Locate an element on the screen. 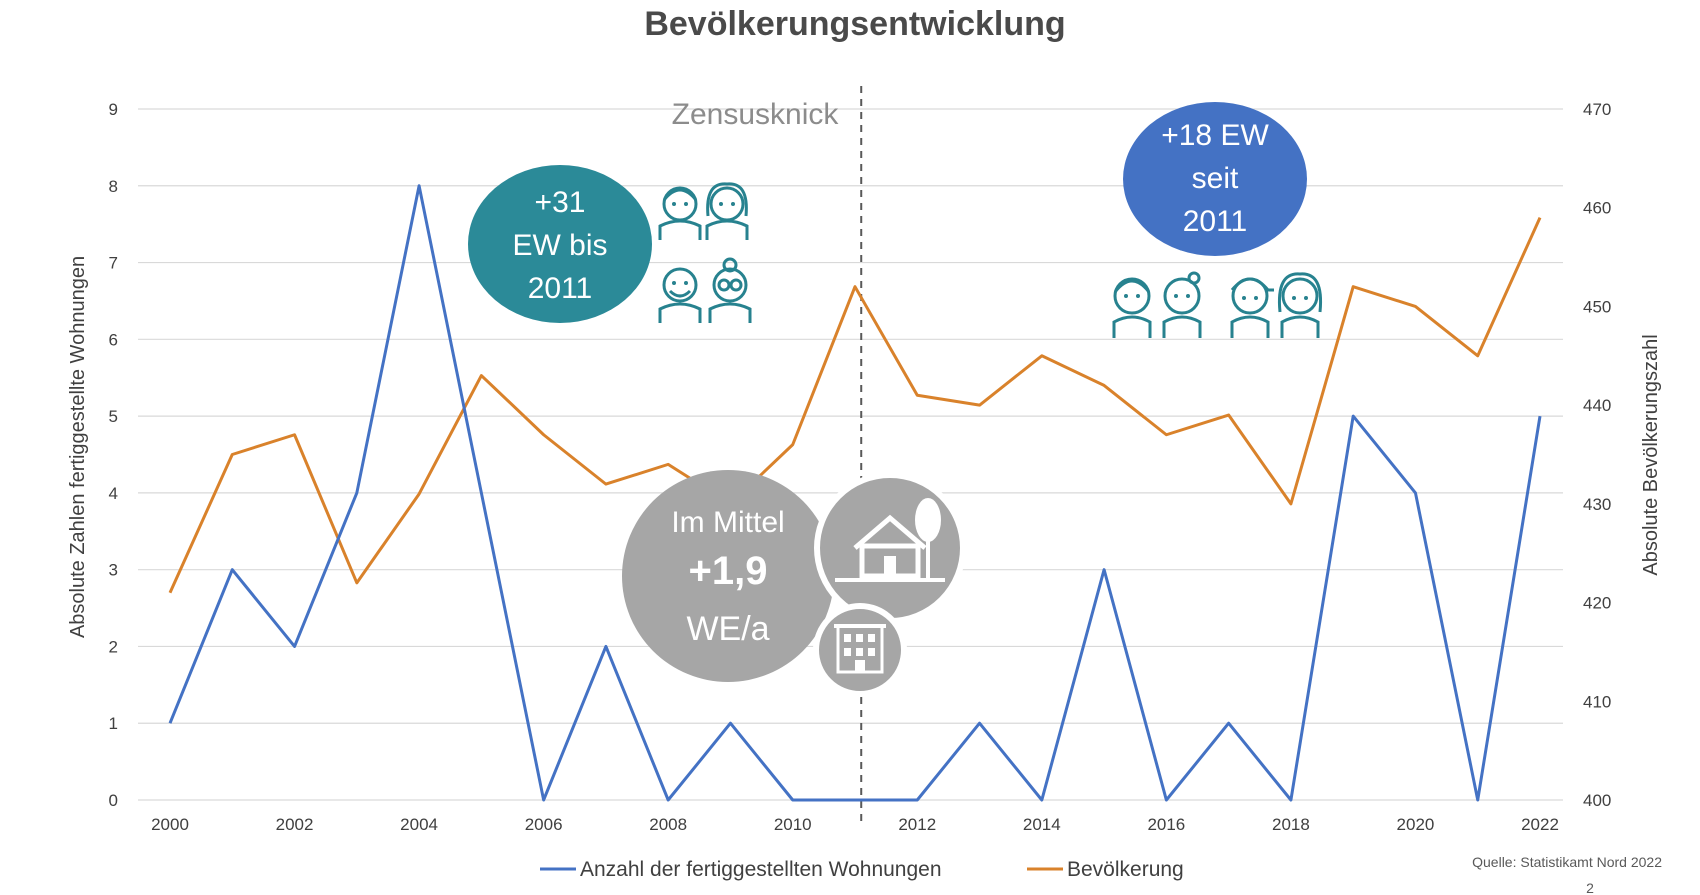  x-tick-label: 2020 is located at coordinates (1416, 824).